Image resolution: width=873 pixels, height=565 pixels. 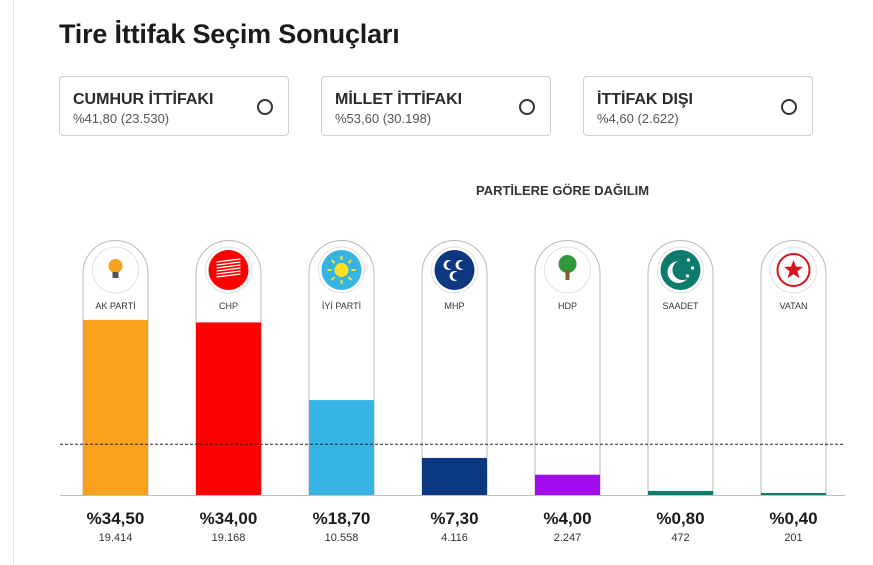 What do you see at coordinates (143, 99) in the screenshot?
I see `alliance-name: CUMHUR İTTİFAKI` at bounding box center [143, 99].